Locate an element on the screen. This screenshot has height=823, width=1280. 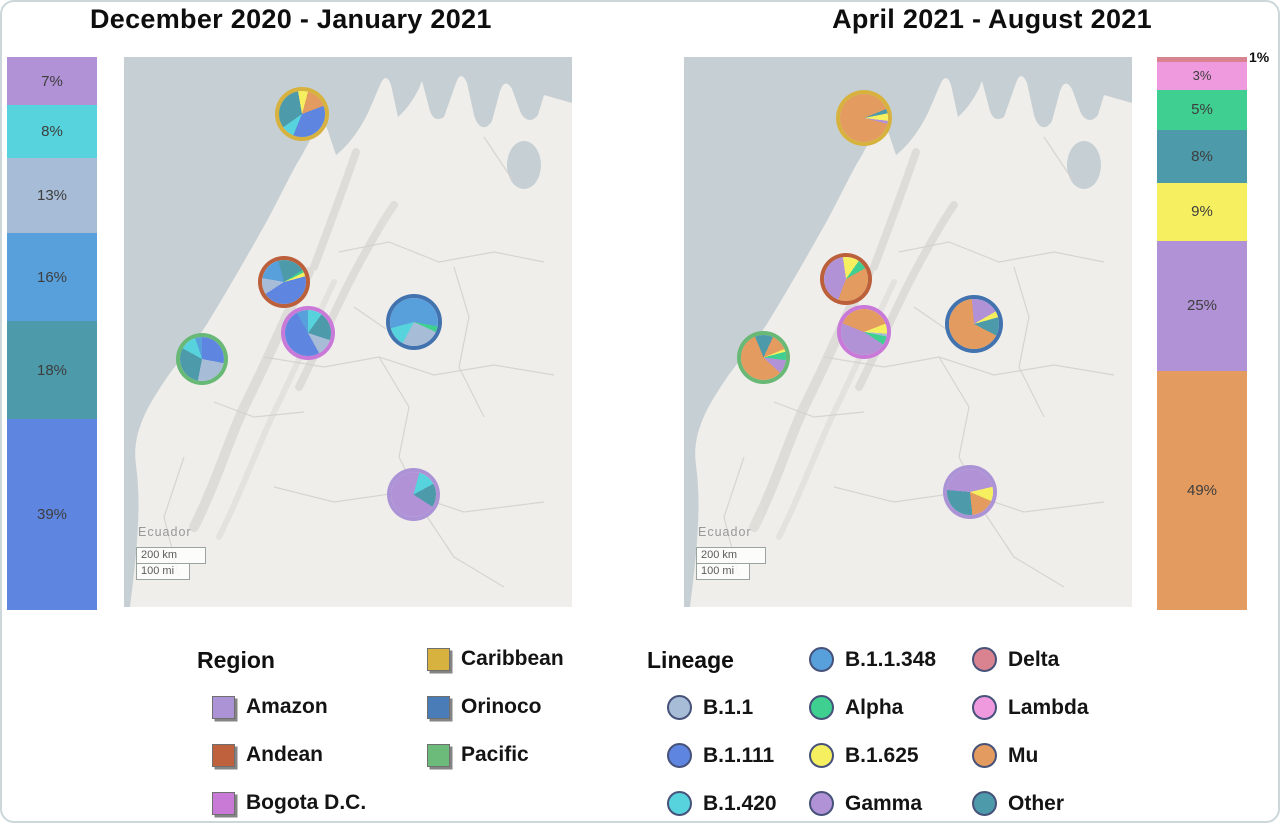
pie-pacific-left is located at coordinates (202, 359).